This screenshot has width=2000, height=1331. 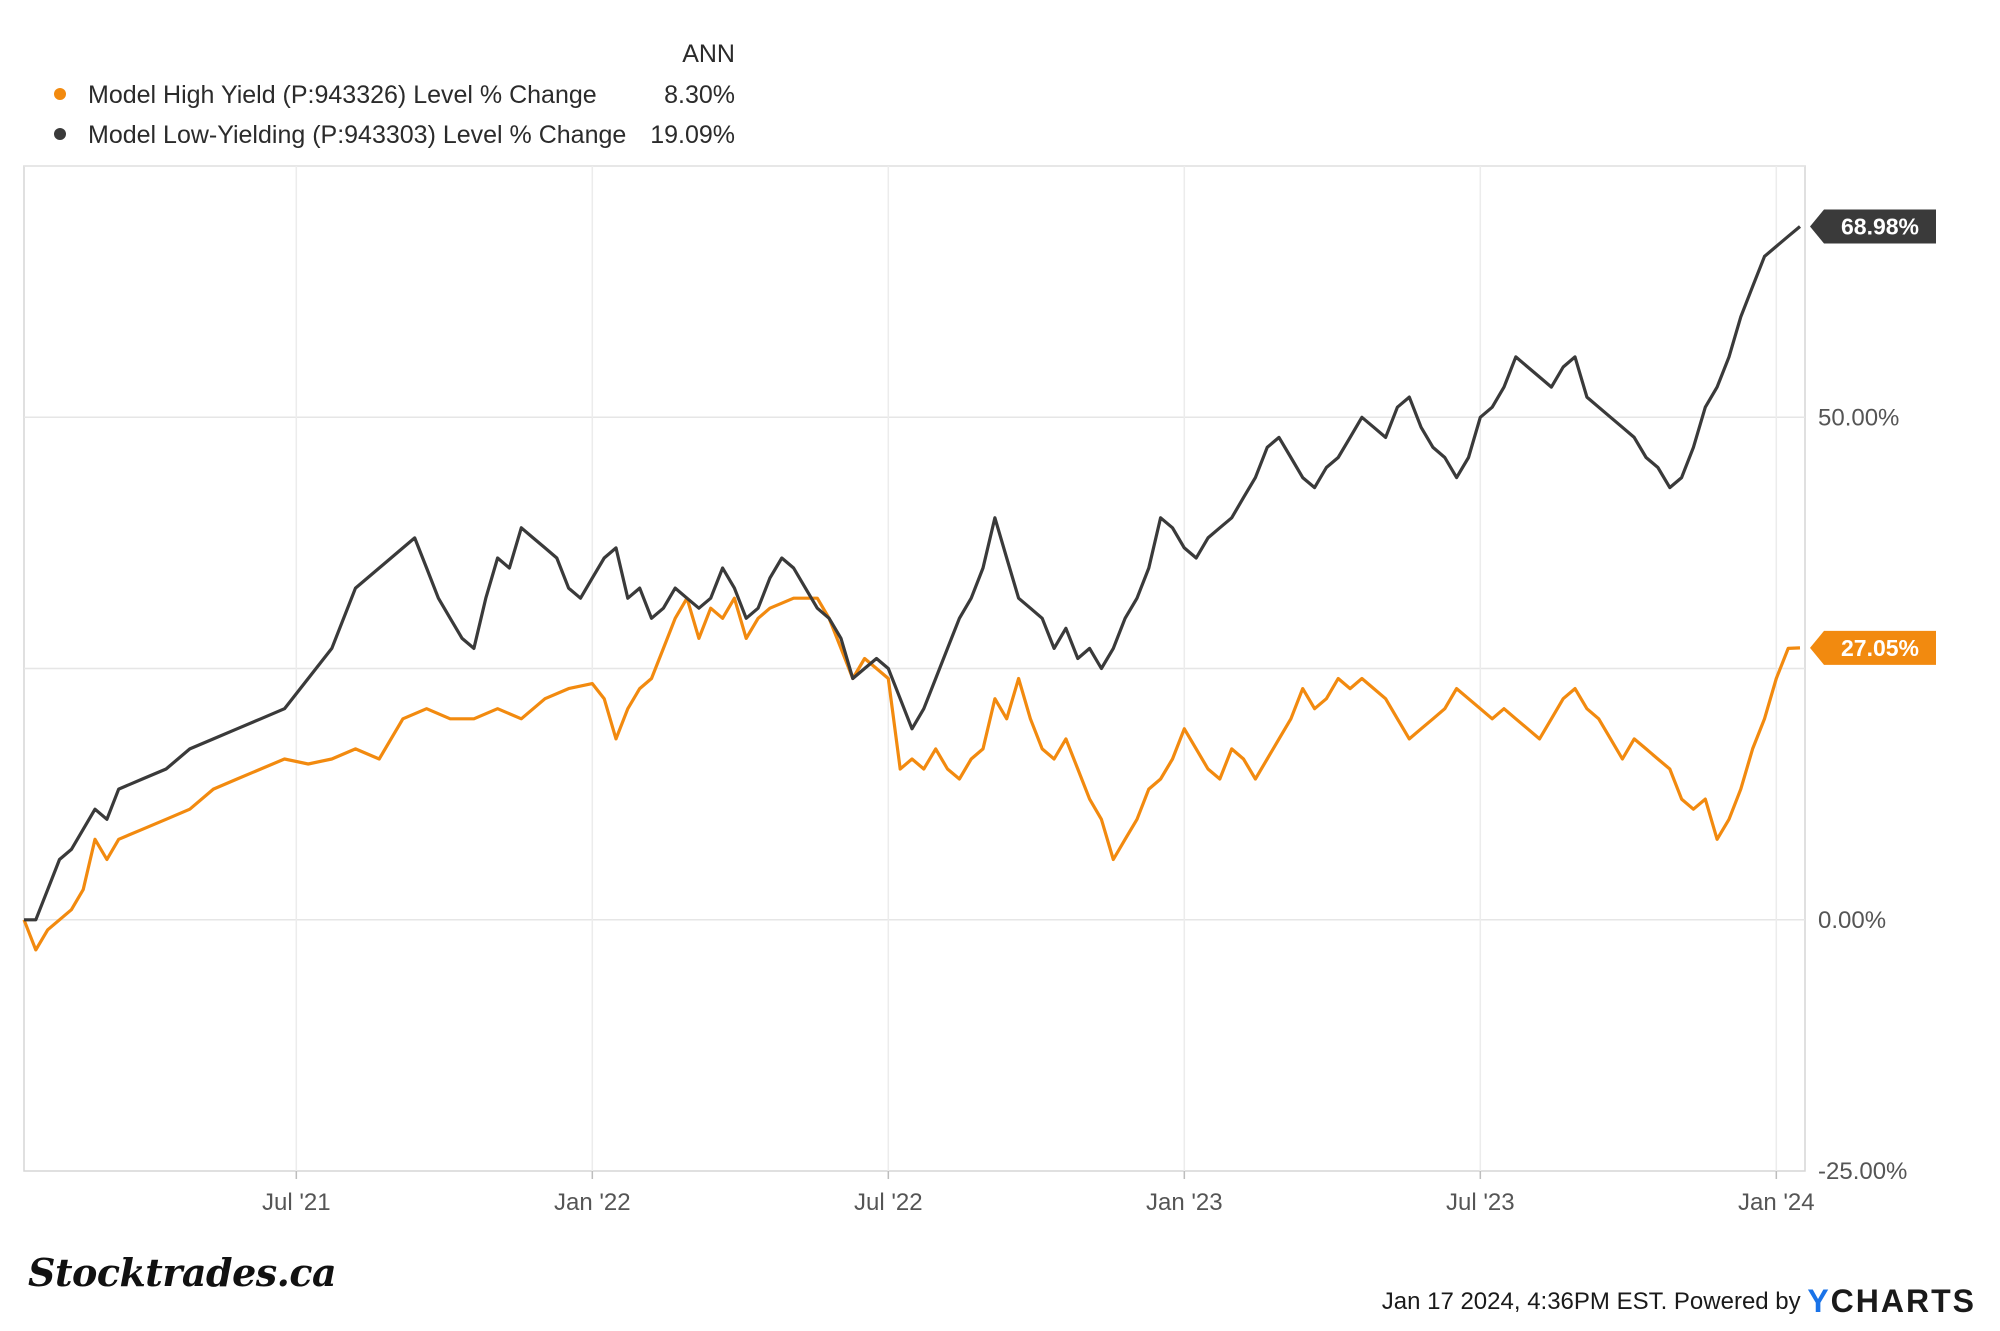 What do you see at coordinates (1776, 1202) in the screenshot?
I see `x-tick-label-jan24: Jan '24` at bounding box center [1776, 1202].